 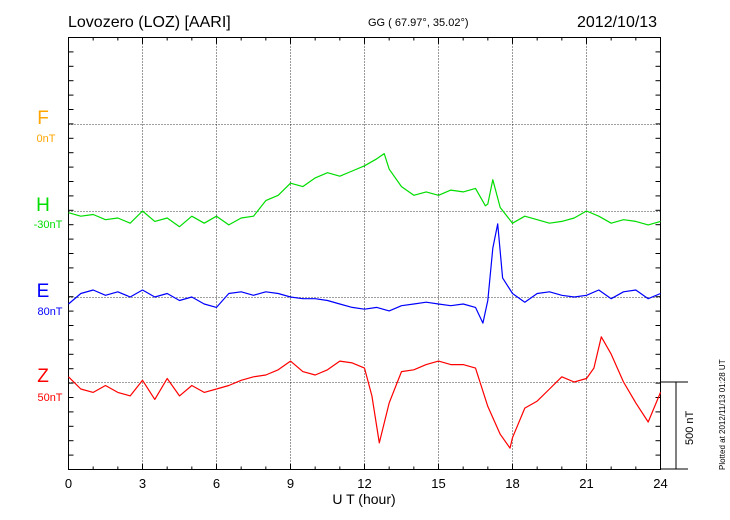 What do you see at coordinates (690, 427) in the screenshot?
I see `scale-bar-label: 500 nT` at bounding box center [690, 427].